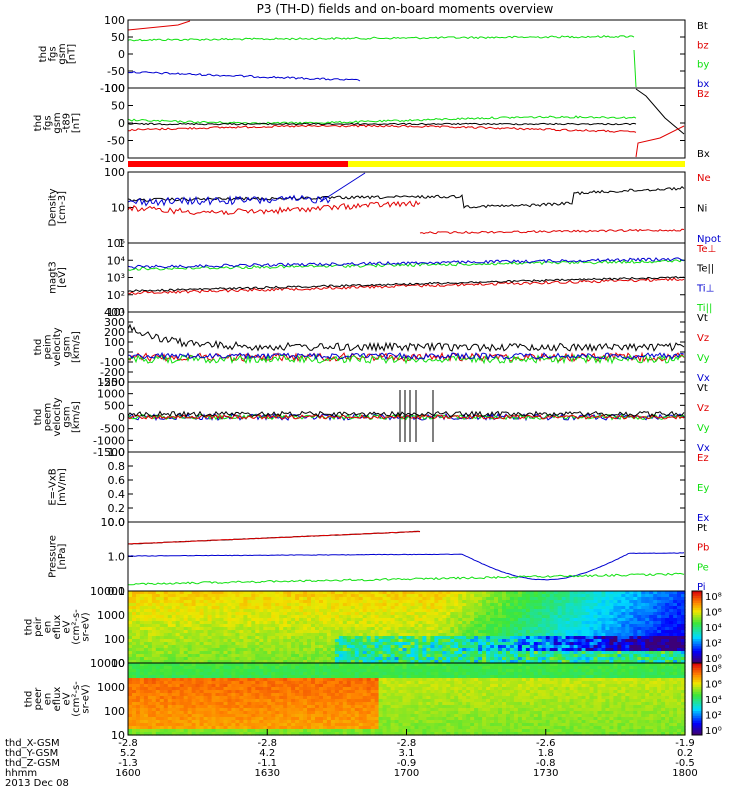 Image resolution: width=750 pixels, height=800 pixels. I want to click on ylabel-line: E=-VxB, so click(52, 486).